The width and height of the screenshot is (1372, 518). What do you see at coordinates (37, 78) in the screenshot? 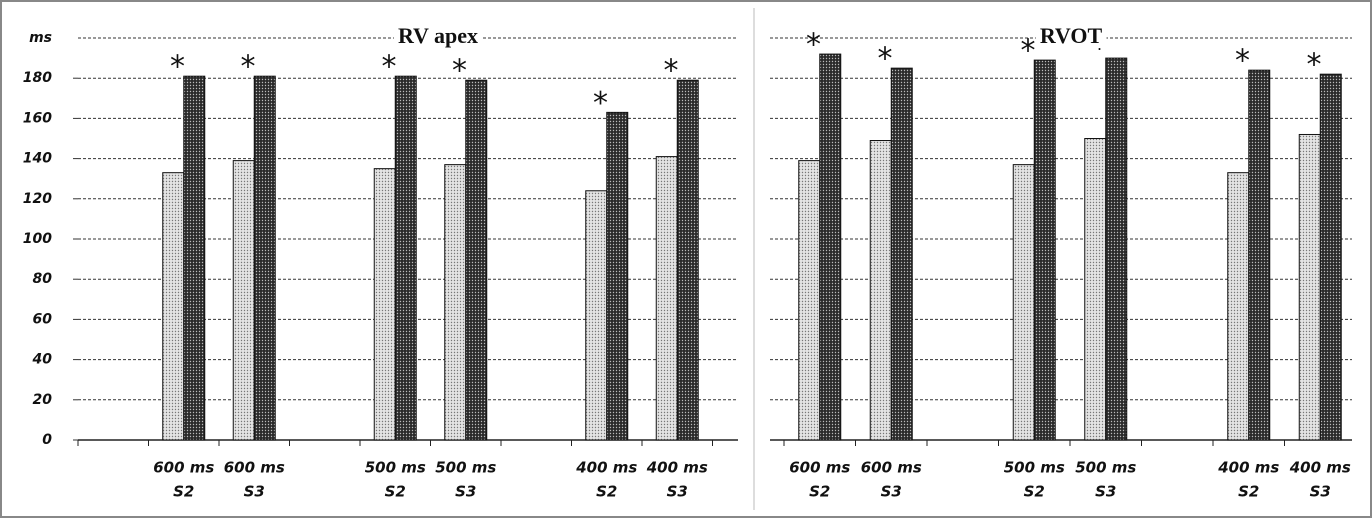
I see `y-tick-label: 180` at bounding box center [37, 78].